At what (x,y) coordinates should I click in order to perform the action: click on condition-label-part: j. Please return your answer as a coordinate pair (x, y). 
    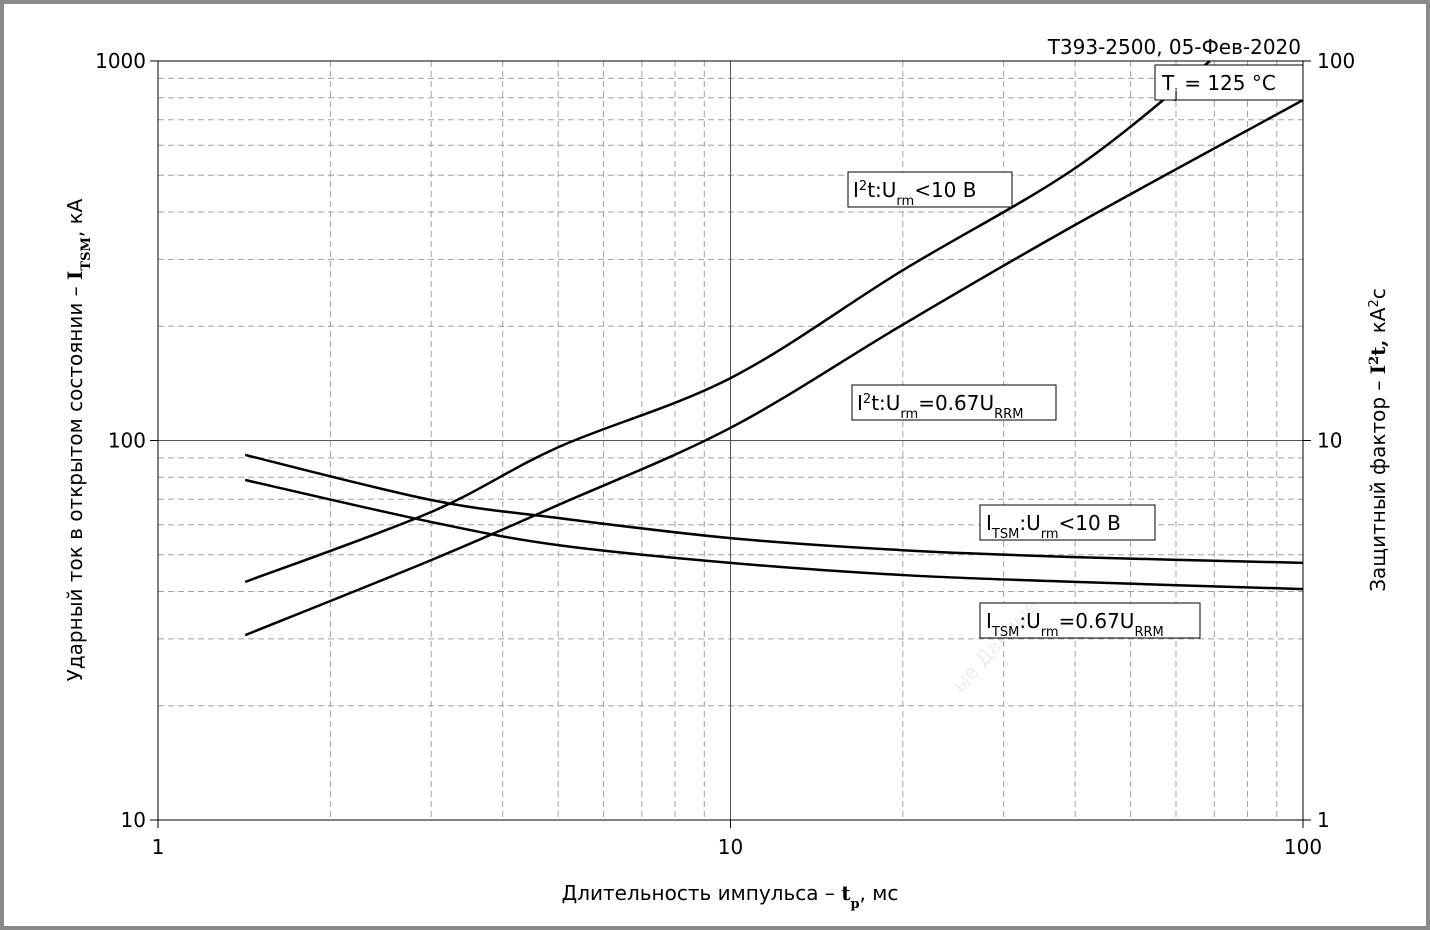
    Looking at the image, I should click on (1175, 94).